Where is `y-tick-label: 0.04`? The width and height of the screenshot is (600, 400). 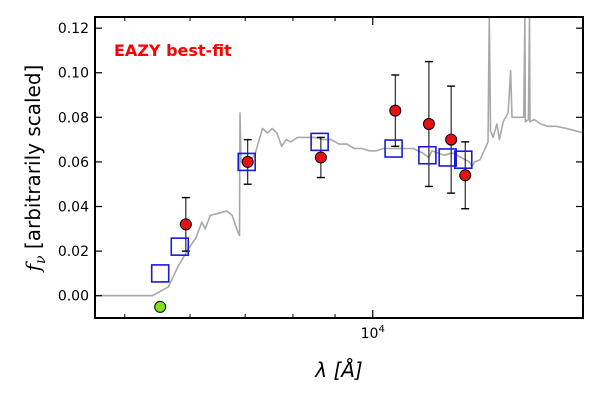
y-tick-label: 0.04 is located at coordinates (73, 208).